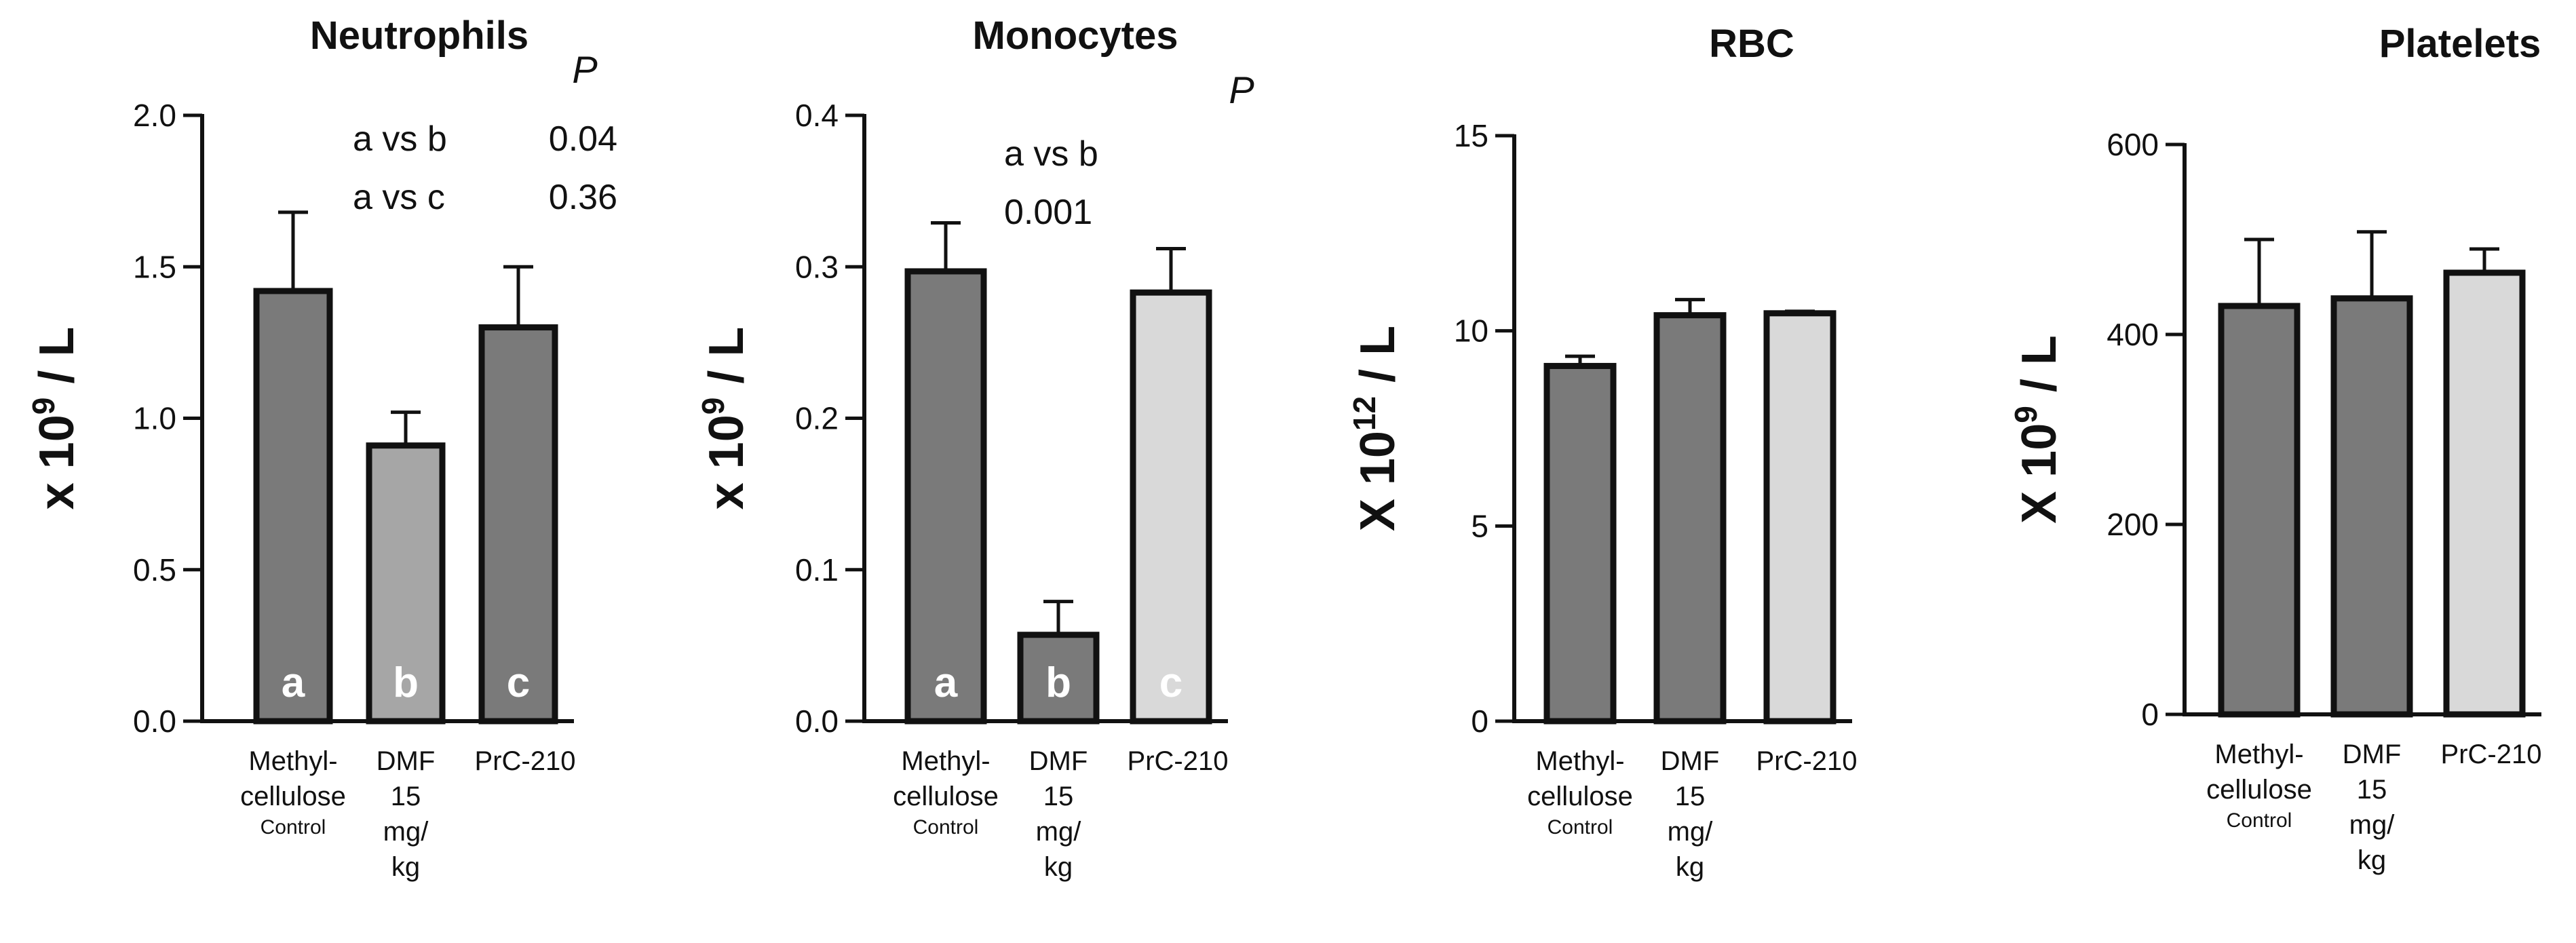 This screenshot has height=943, width=2576. I want to click on y-tick-label: 2.0, so click(154, 115).